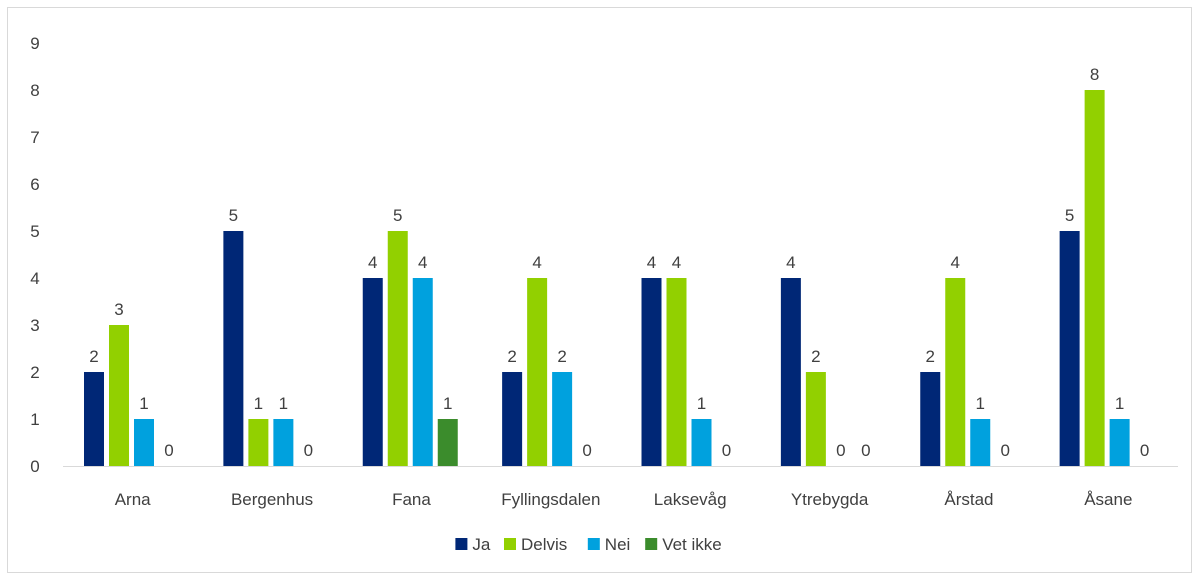 The width and height of the screenshot is (1201, 581). Describe the element at coordinates (481, 544) in the screenshot. I see `legend-label: Ja` at that location.